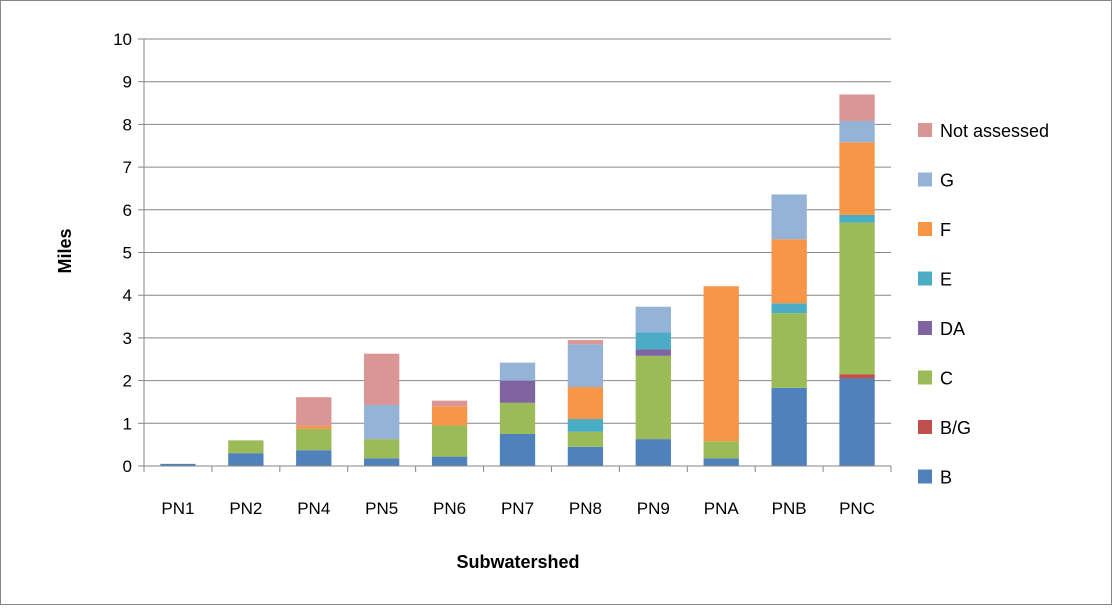  Describe the element at coordinates (314, 411) in the screenshot. I see `bar-segment-pn4-not-assessed` at that location.